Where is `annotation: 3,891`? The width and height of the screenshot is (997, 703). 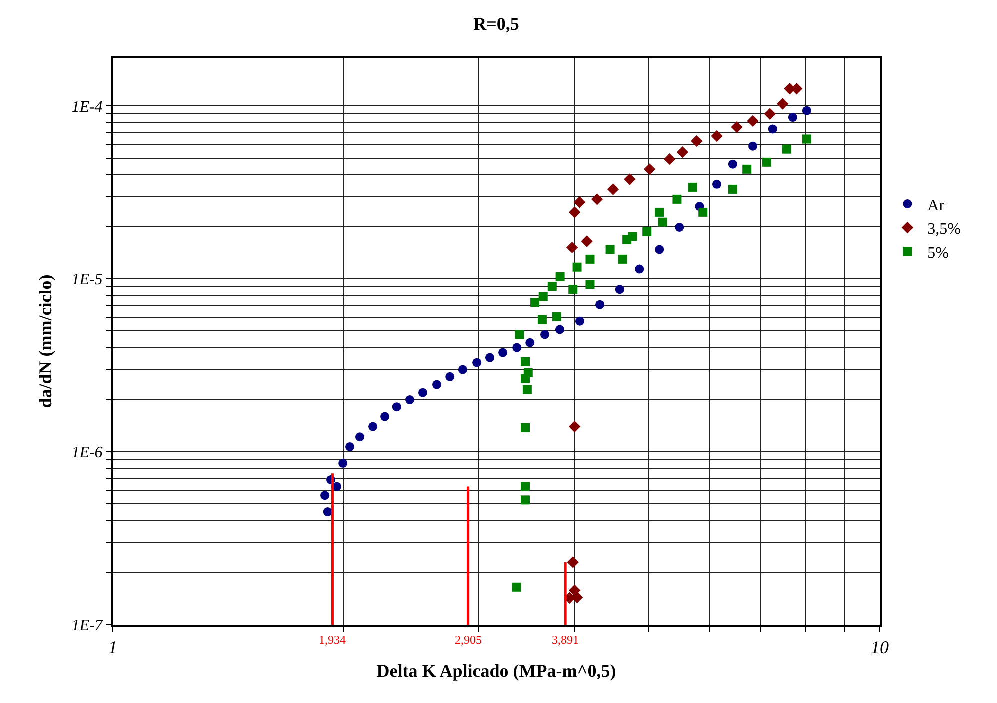
annotation: 3,891 is located at coordinates (565, 640).